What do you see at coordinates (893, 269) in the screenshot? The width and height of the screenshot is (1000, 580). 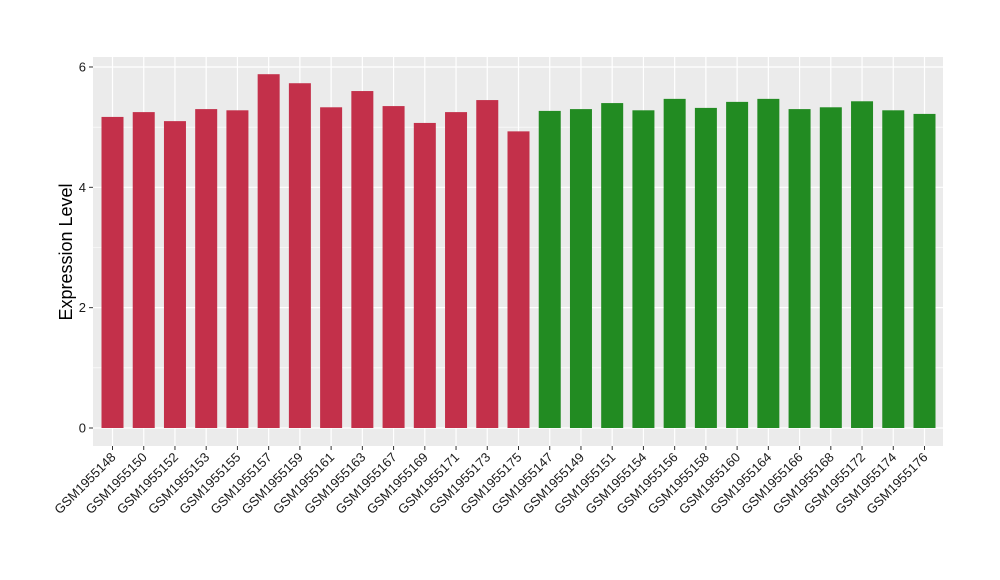 I see `bar-GSM1955174` at bounding box center [893, 269].